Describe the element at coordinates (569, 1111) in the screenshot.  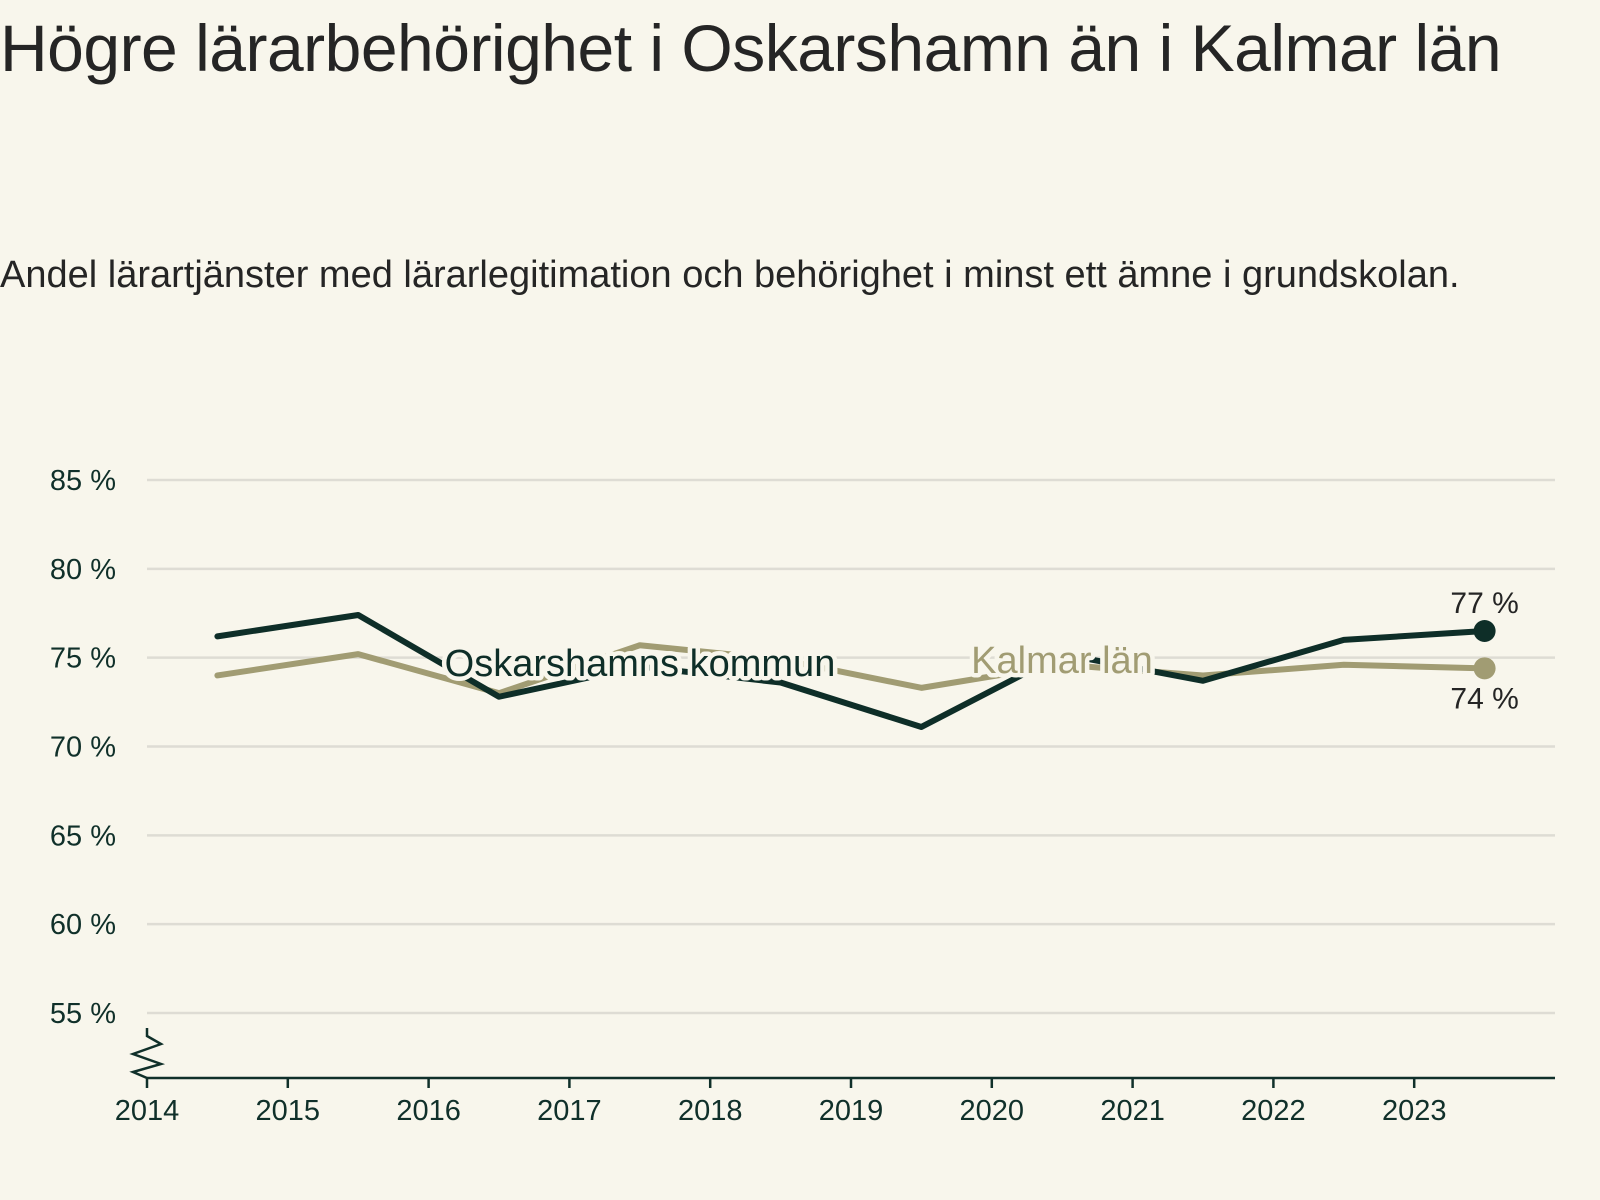
I see `x-tick-label: 2017` at that location.